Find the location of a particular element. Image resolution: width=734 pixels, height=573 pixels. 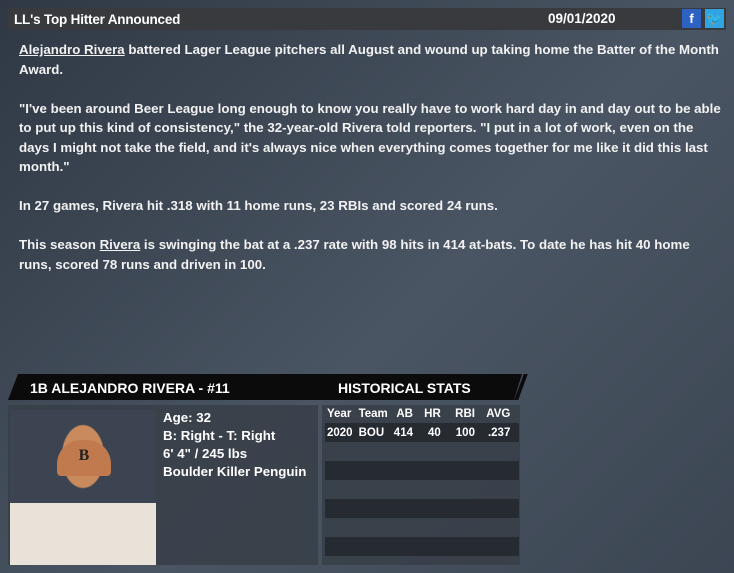

player-link: Rivera is located at coordinates (120, 244).